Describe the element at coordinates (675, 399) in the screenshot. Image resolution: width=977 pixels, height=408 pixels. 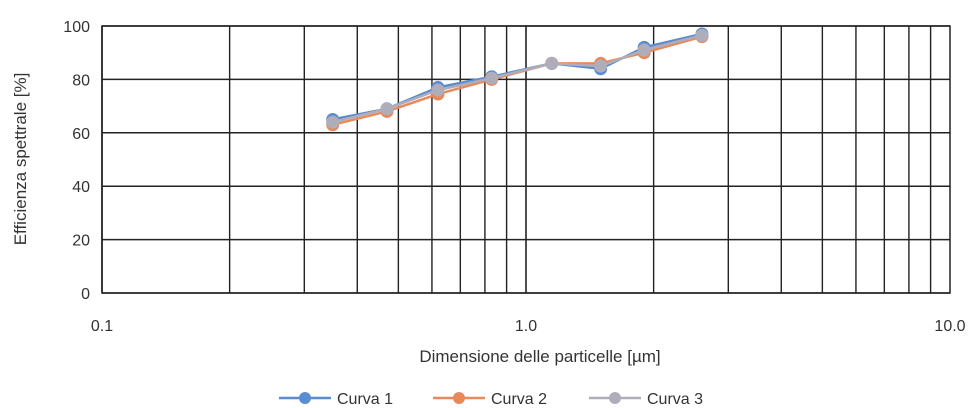
I see `legend-label: Curva 3` at that location.